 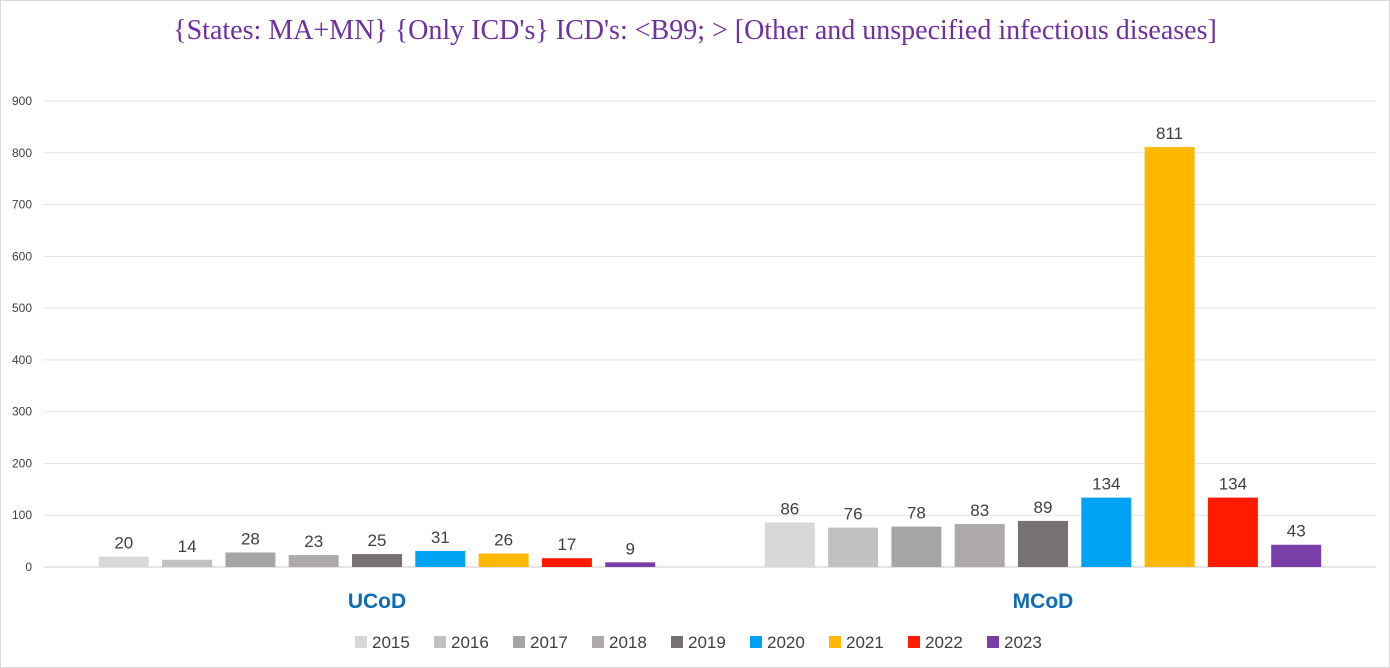 I want to click on data-label-mcod-2019: 89, so click(x=1043, y=507).